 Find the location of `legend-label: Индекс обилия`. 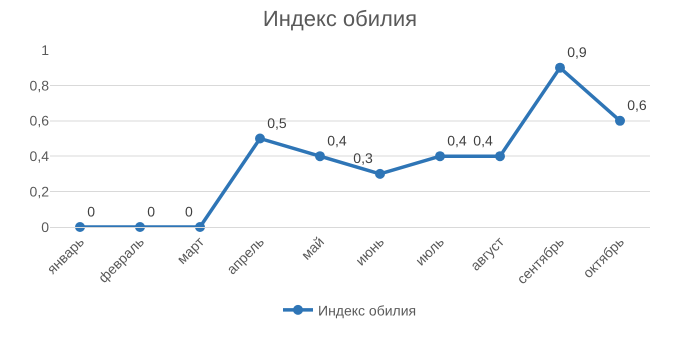

legend-label: Индекс обилия is located at coordinates (367, 310).